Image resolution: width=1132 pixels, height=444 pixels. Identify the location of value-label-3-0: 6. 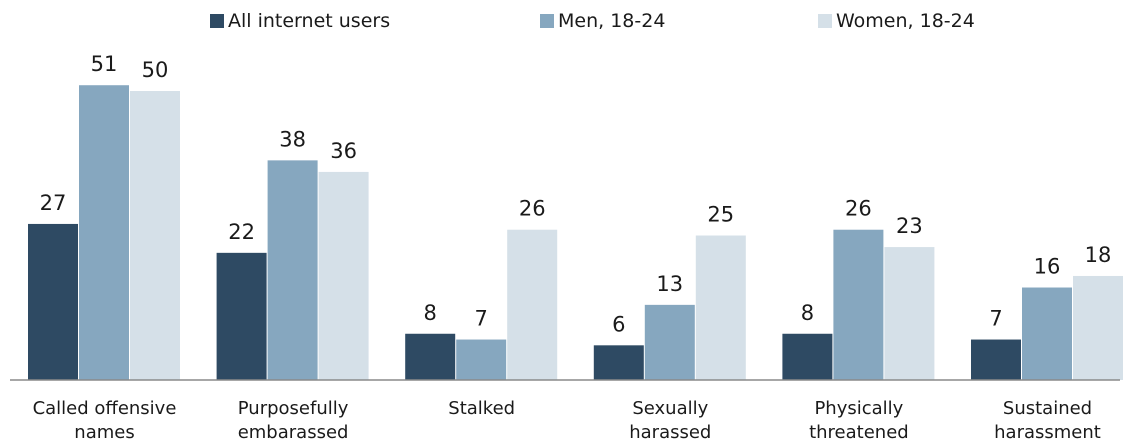
(618, 324).